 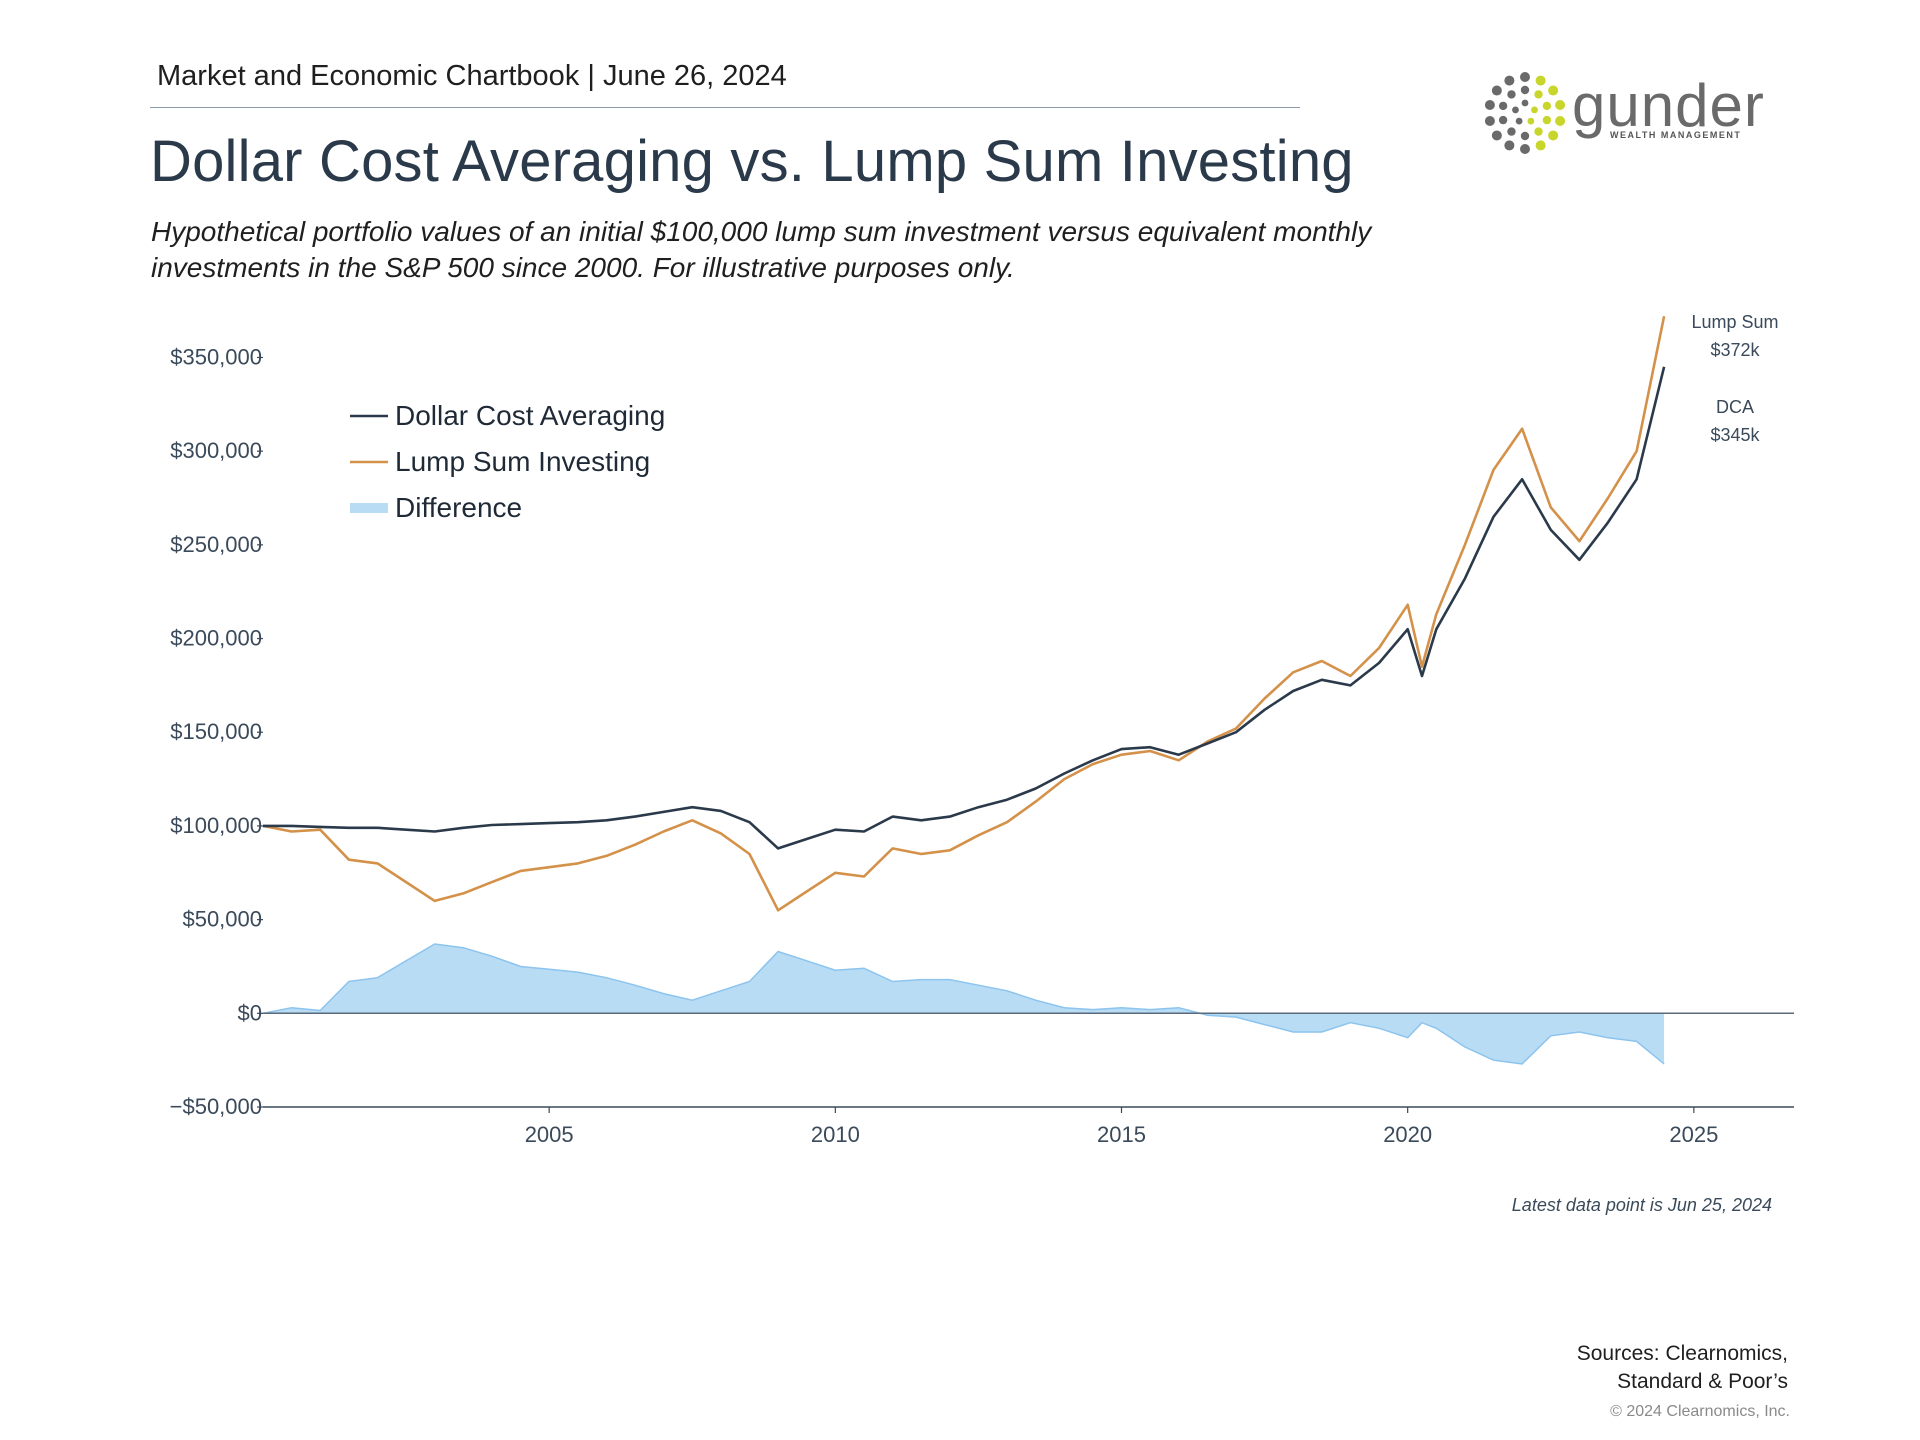 I want to click on gunder-logo: gunder WEALTH MANAGEMENT, so click(x=1630, y=113).